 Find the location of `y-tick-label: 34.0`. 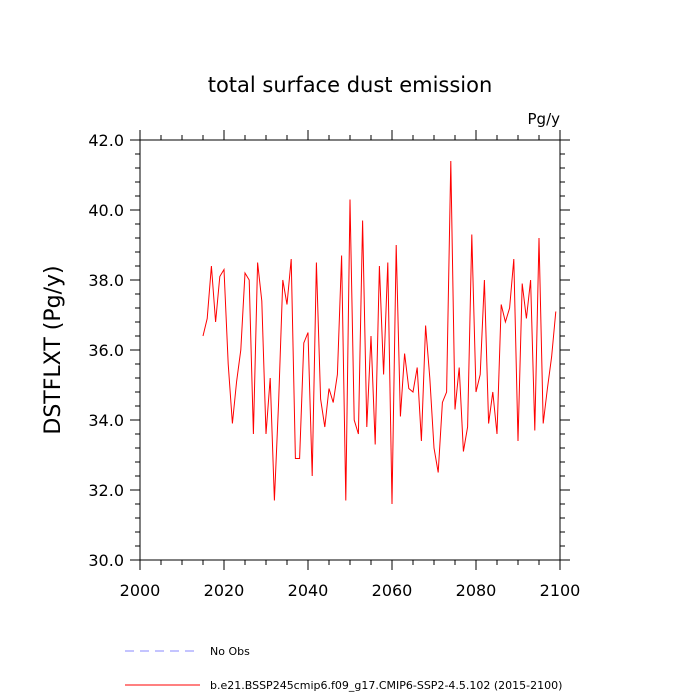

y-tick-label: 34.0 is located at coordinates (106, 420).